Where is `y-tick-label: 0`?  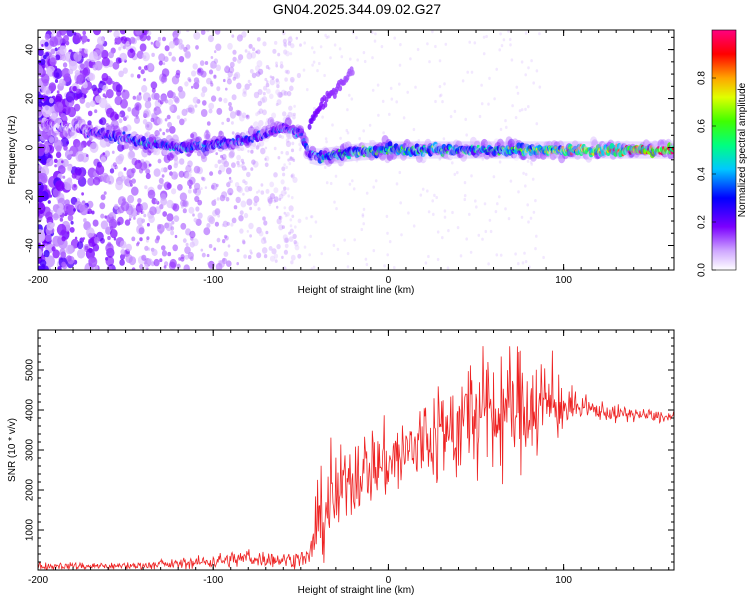
y-tick-label: 0 is located at coordinates (30, 147).